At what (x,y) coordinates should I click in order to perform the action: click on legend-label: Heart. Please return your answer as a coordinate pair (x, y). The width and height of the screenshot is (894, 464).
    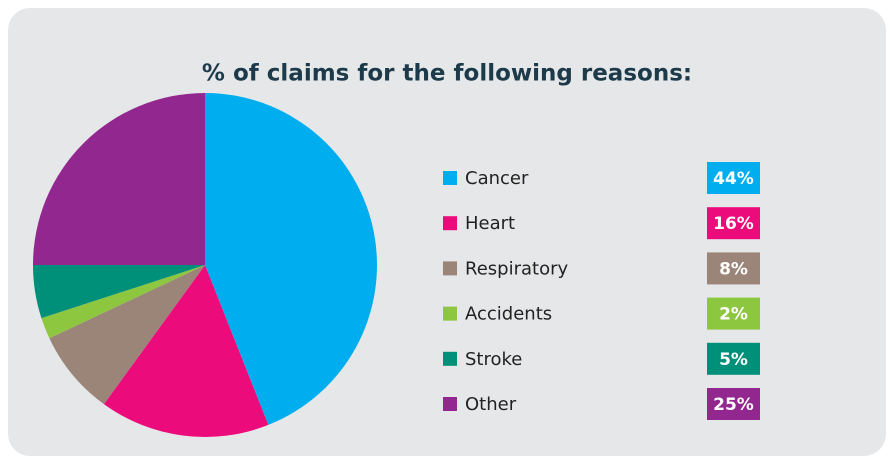
    Looking at the image, I should click on (490, 223).